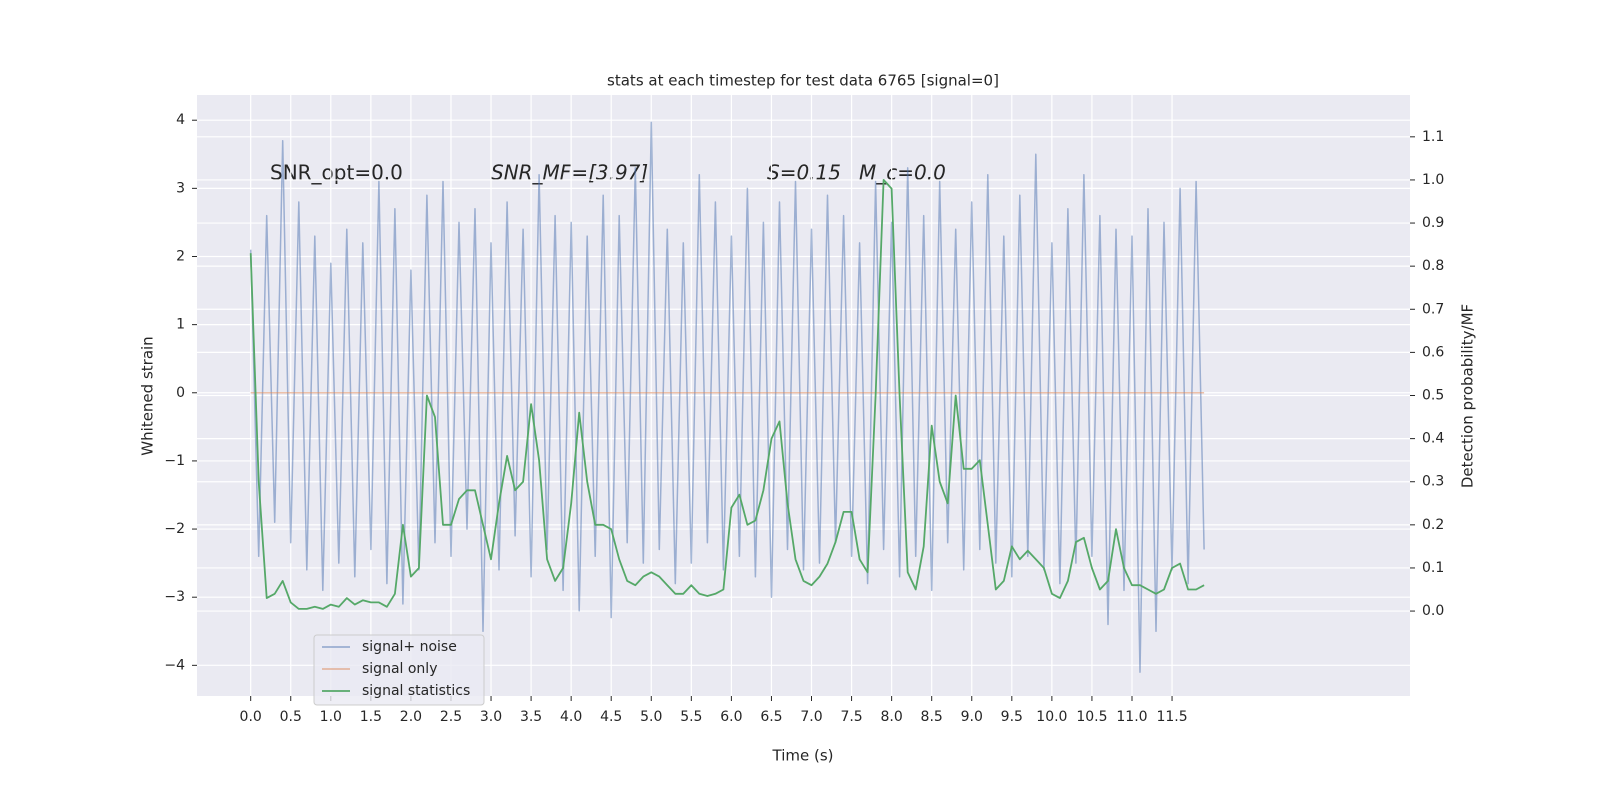 The image size is (1600, 800). Describe the element at coordinates (811, 717) in the screenshot. I see `x-tick-label: 7.0` at that location.